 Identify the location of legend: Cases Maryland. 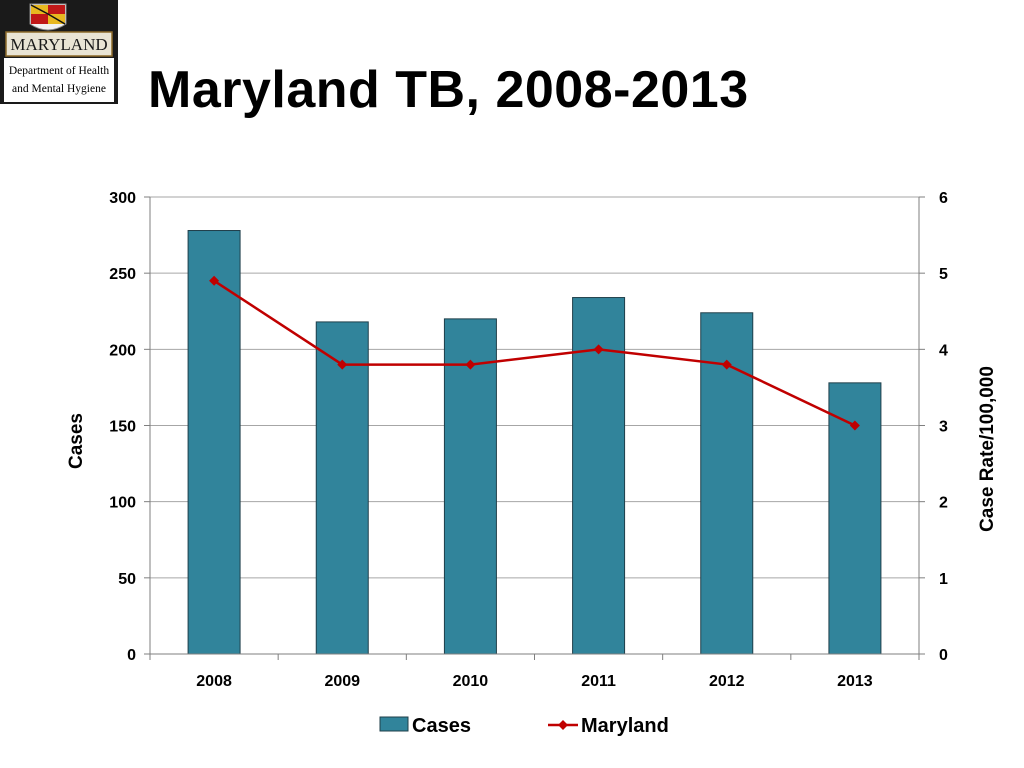
(524, 726).